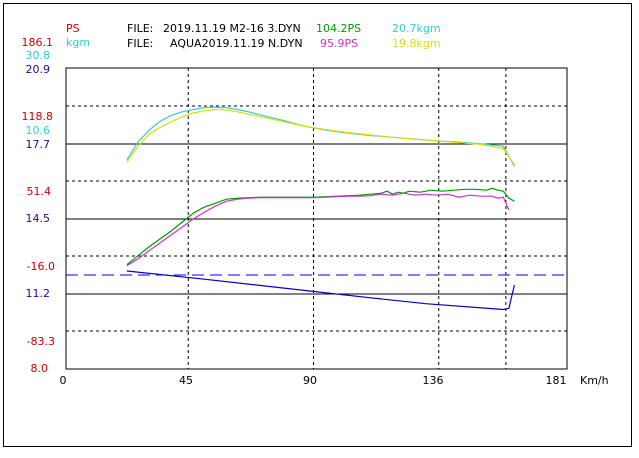 The image size is (639, 458). I want to click on file1-name: 2019.11.19 M2-16 3.DYN, so click(232, 28).